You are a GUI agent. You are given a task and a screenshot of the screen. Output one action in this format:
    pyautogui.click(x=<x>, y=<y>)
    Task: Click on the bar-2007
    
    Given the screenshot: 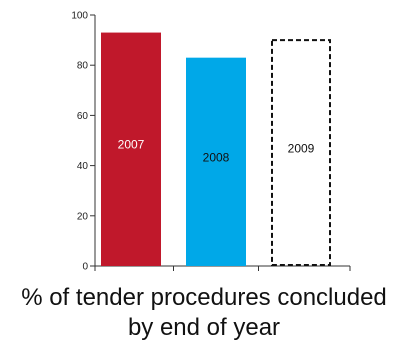 What is the action you would take?
    pyautogui.click(x=131, y=149)
    